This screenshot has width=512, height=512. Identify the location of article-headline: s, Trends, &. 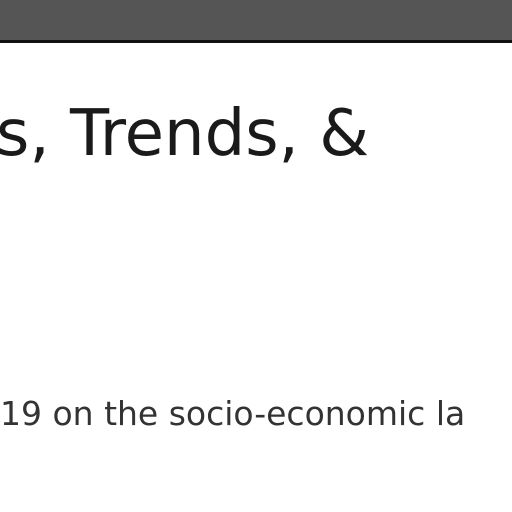
(185, 134).